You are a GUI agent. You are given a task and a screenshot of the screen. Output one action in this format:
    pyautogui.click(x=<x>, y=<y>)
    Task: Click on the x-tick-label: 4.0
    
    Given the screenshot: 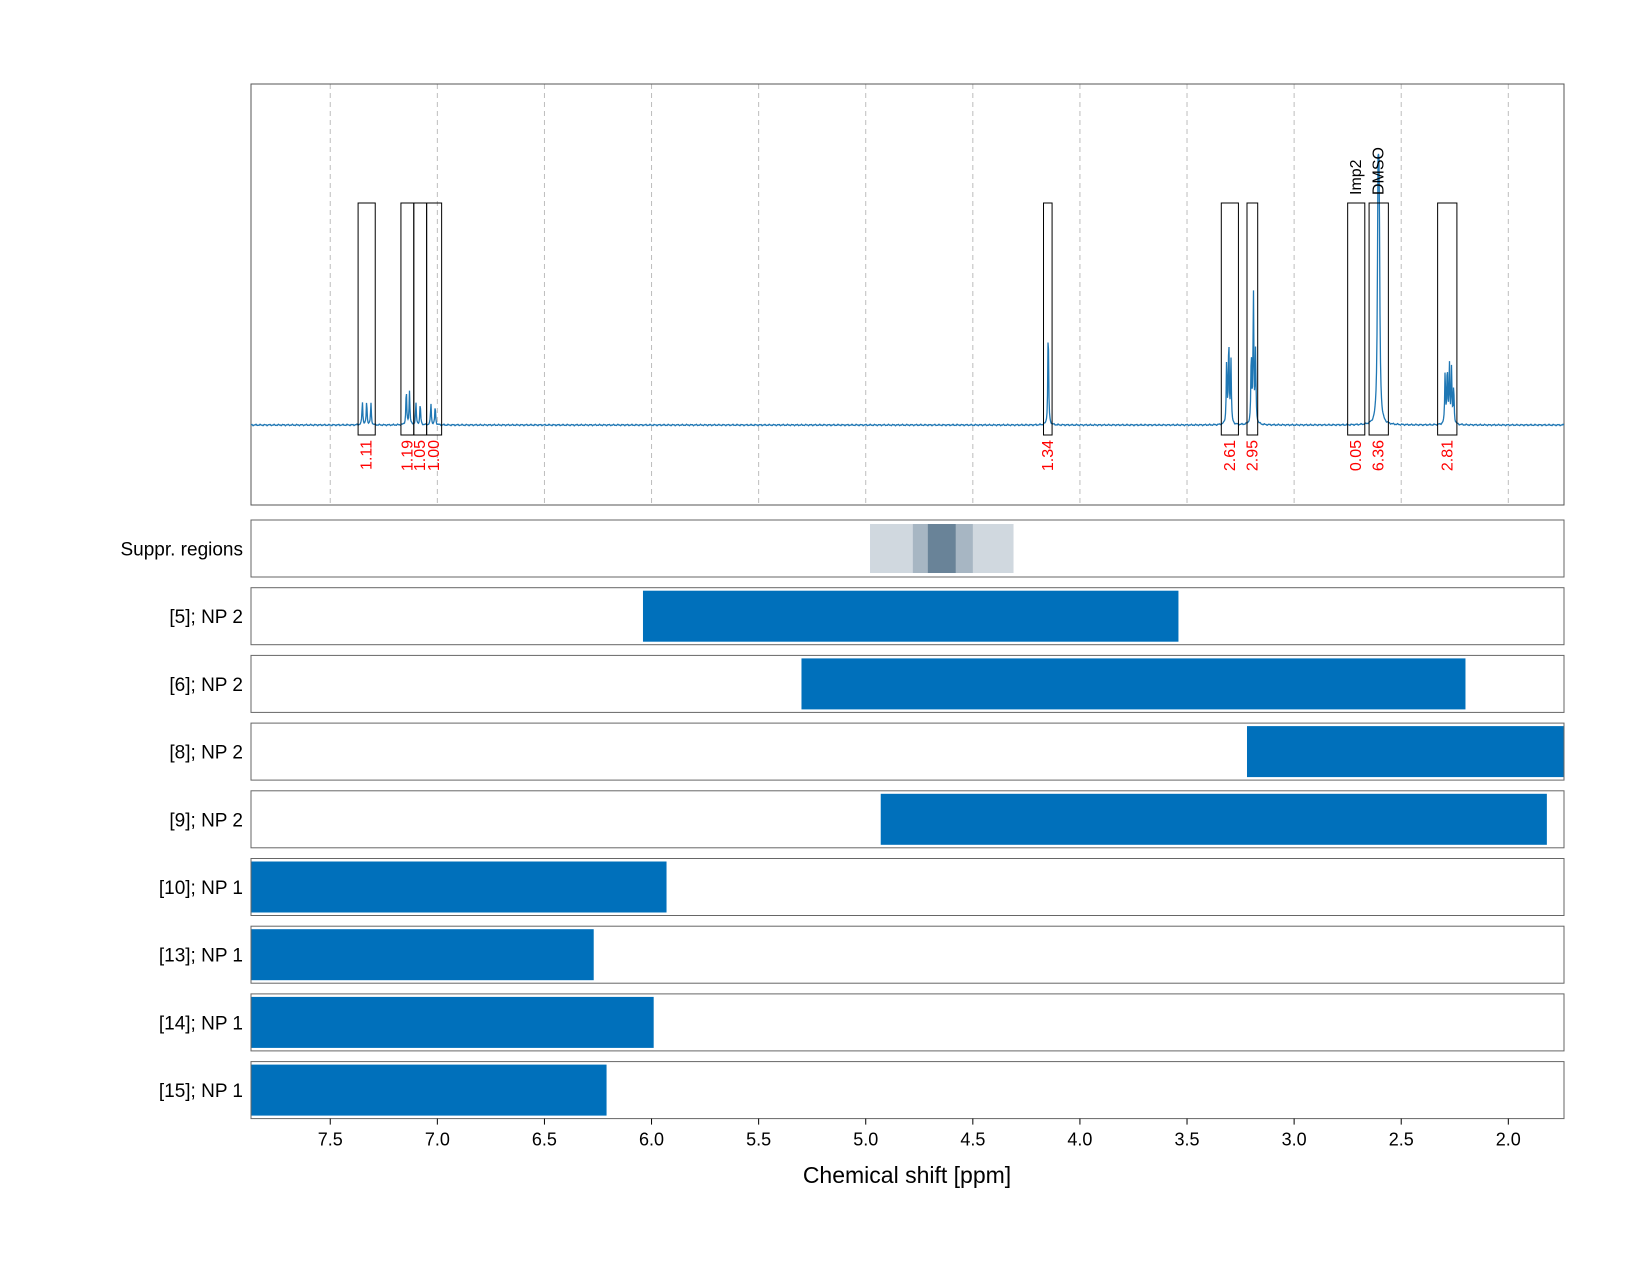 What is the action you would take?
    pyautogui.click(x=1079, y=1140)
    